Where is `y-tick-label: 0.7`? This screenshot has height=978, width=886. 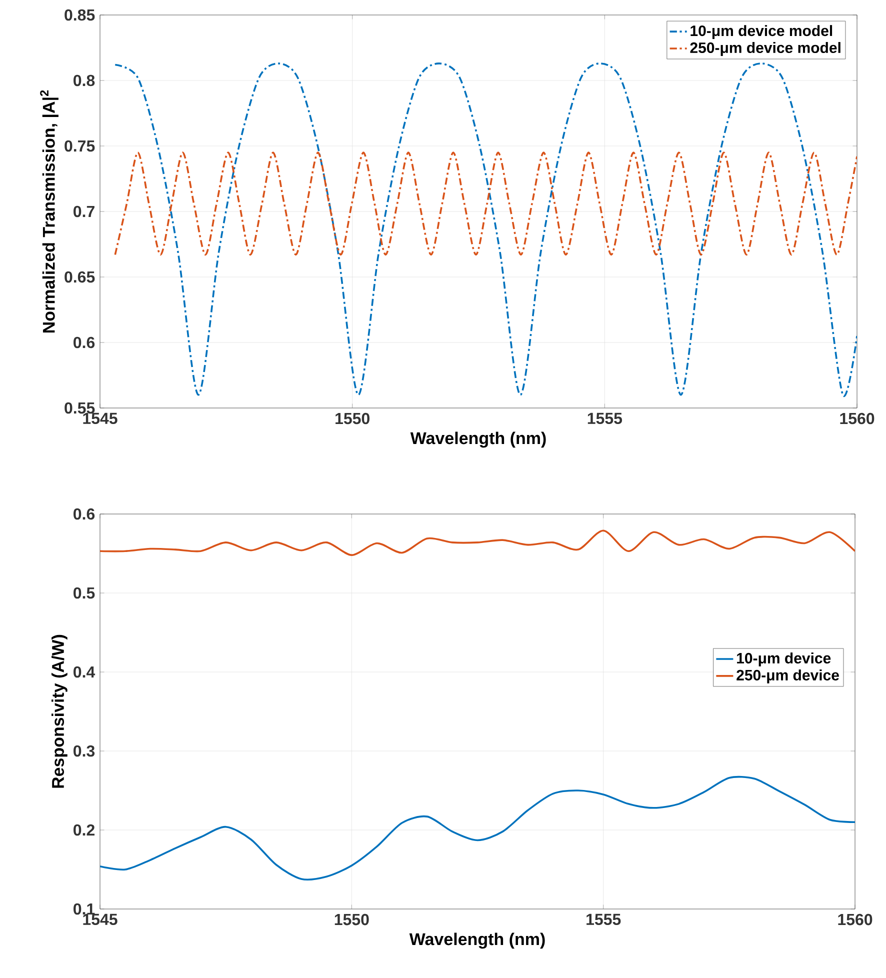 y-tick-label: 0.7 is located at coordinates (84, 212).